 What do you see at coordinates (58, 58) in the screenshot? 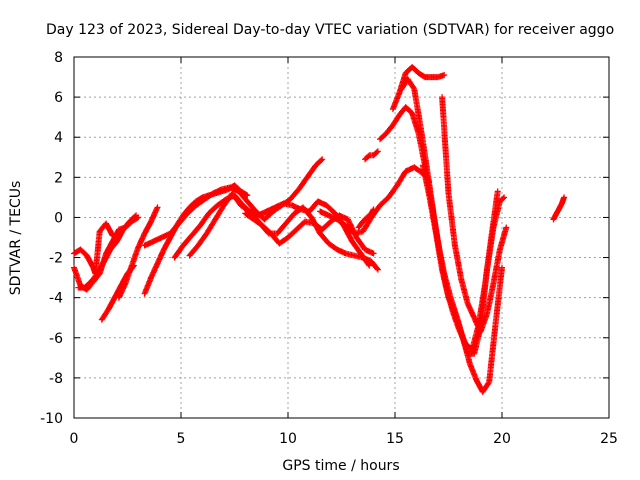
I see `y-tick-label: 8` at bounding box center [58, 58].